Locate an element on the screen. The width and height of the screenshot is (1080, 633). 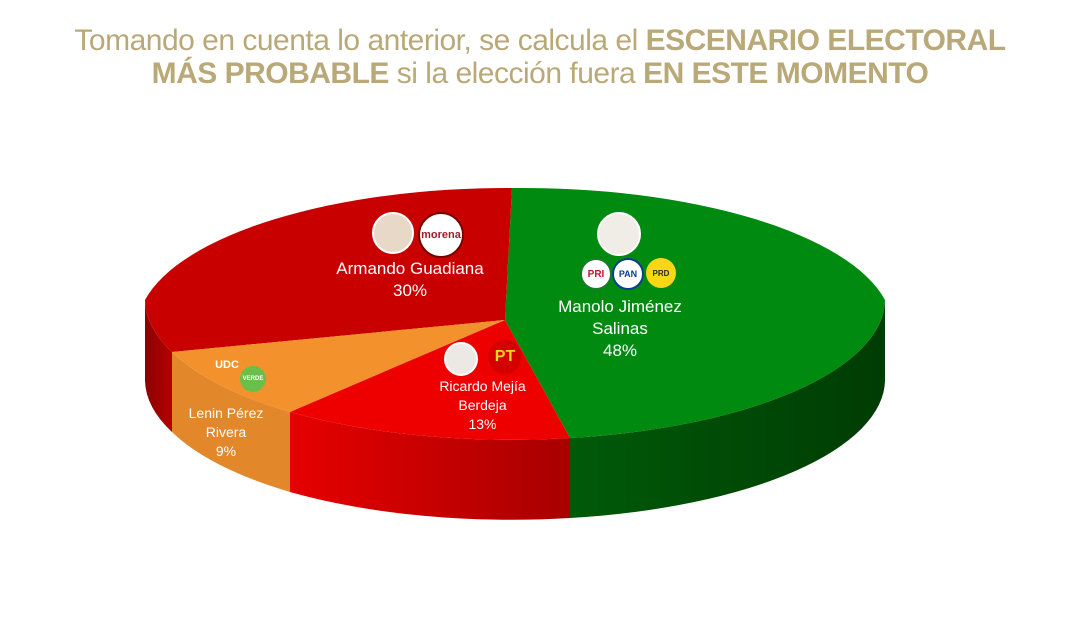
slice-top-manolo is located at coordinates (695, 312).